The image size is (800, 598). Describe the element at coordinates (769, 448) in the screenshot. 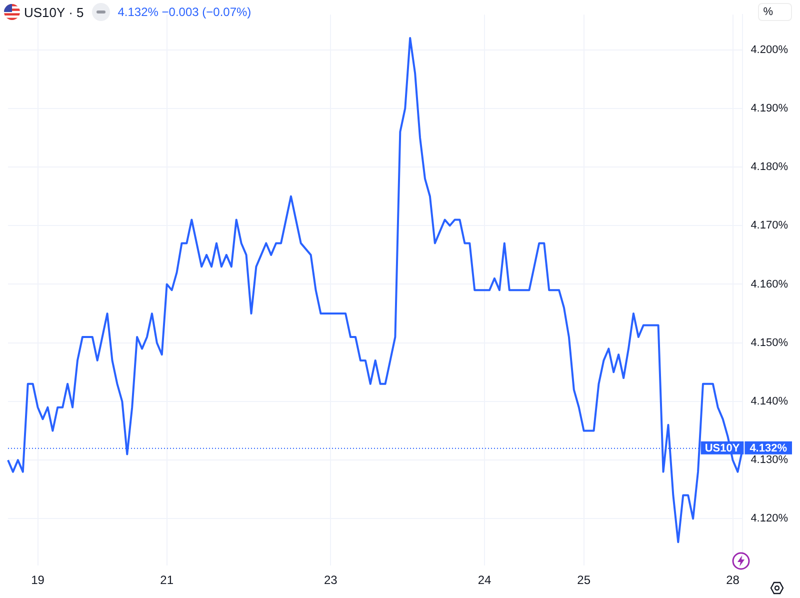

I see `text: 4.132%` at that location.